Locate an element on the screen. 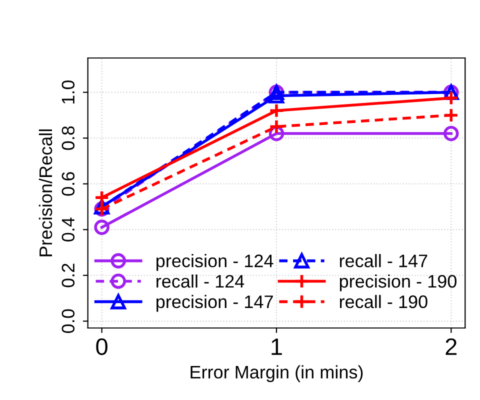  y-tick-label: 0.6 is located at coordinates (68, 184).